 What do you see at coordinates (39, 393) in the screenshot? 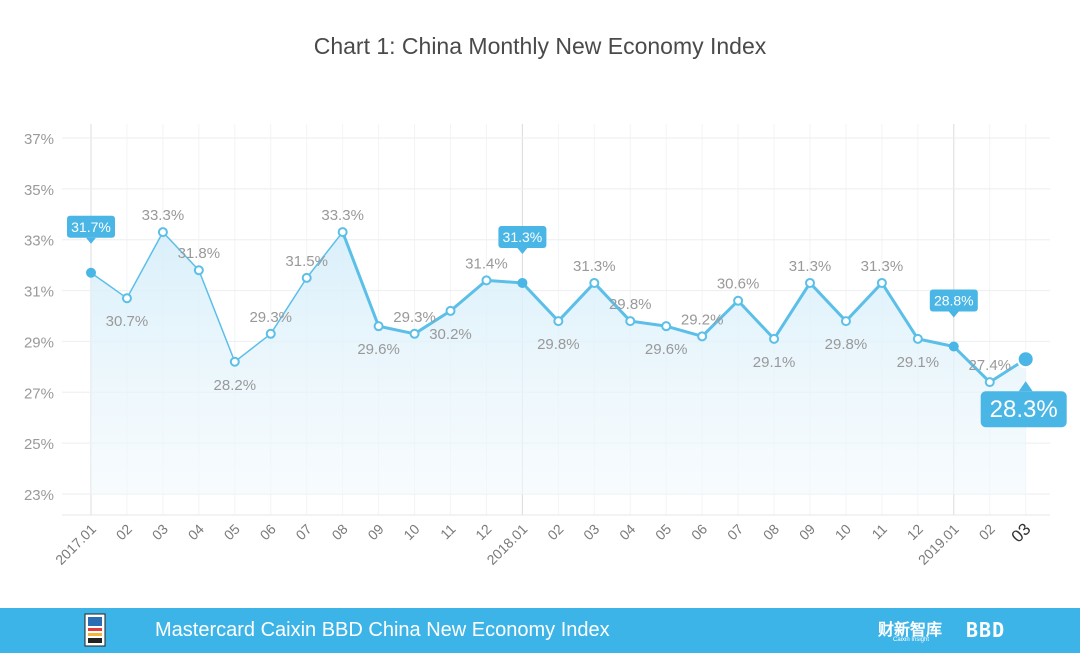
I see `y-tick-label: 27%` at bounding box center [39, 393].